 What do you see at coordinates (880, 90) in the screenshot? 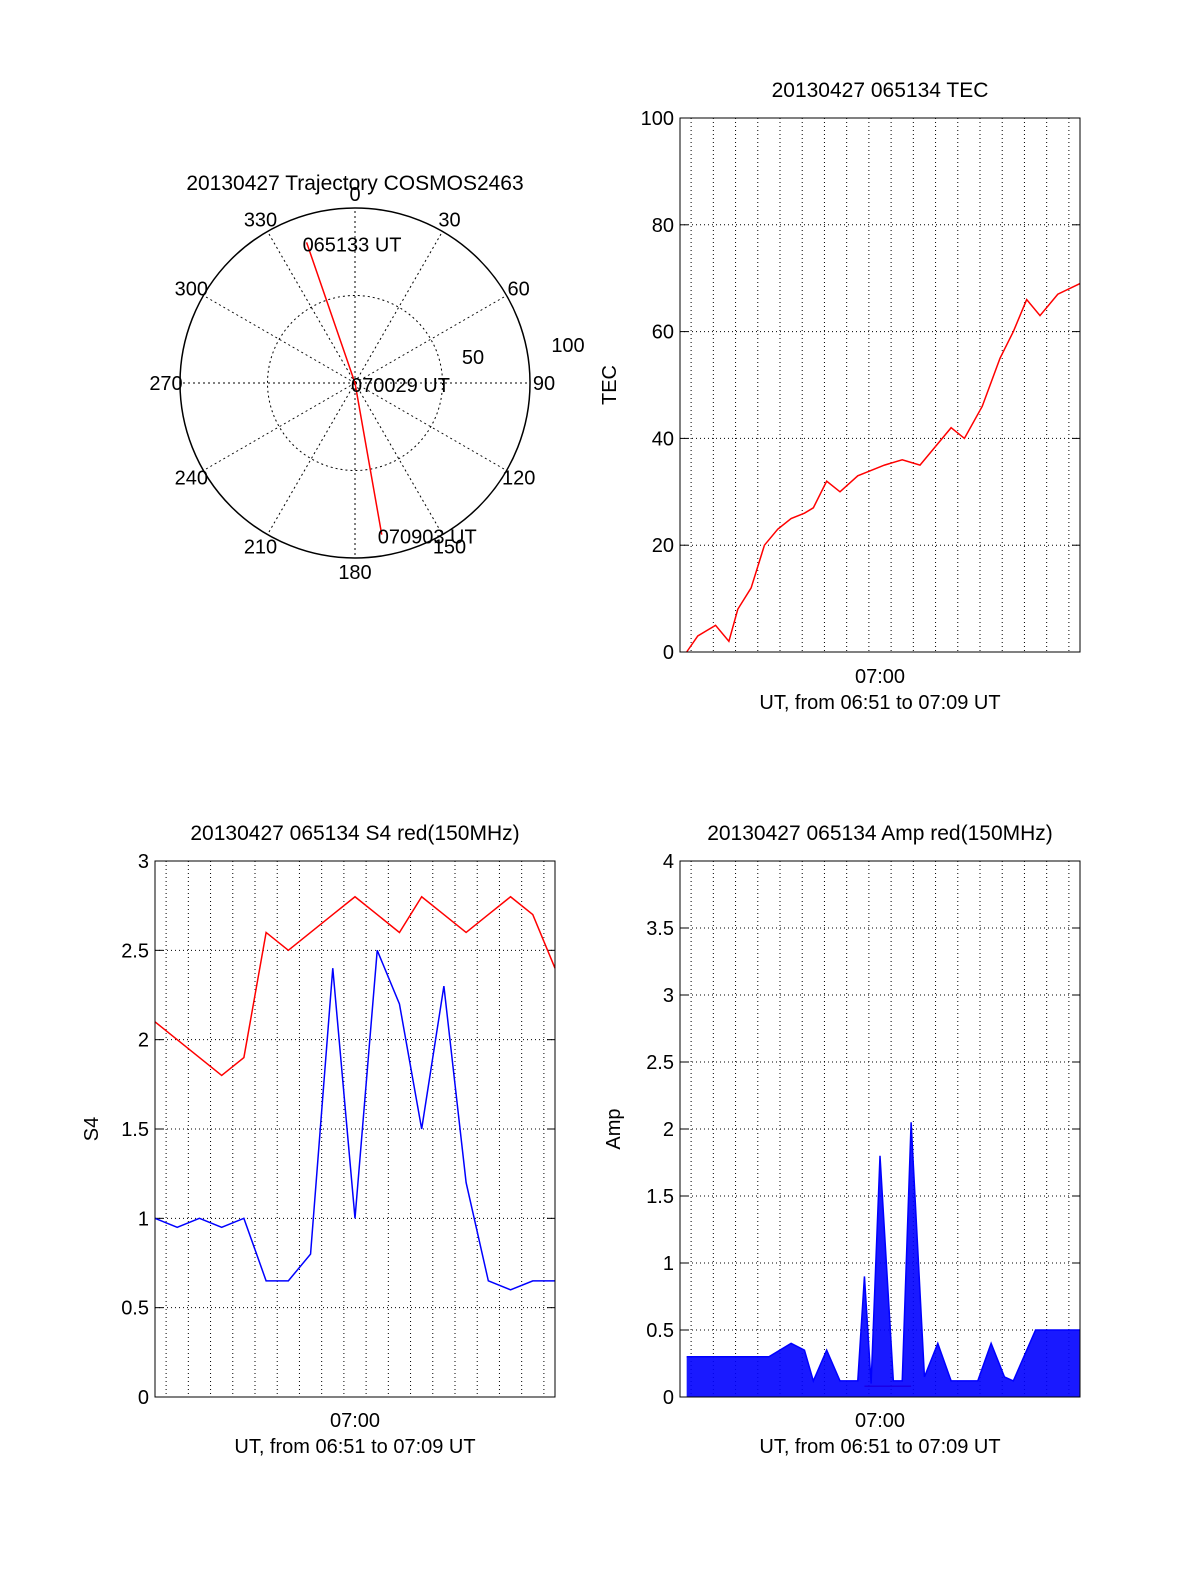
I see `tec-title: 20130427 065134 TEC` at bounding box center [880, 90].